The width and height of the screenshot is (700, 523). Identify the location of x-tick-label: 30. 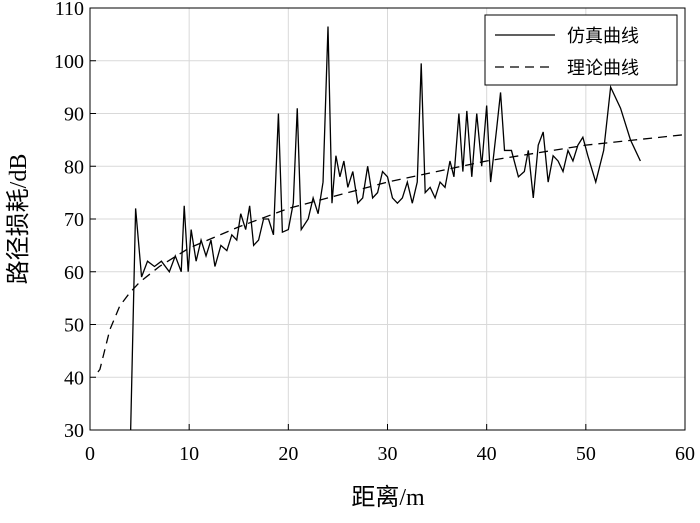
(388, 454).